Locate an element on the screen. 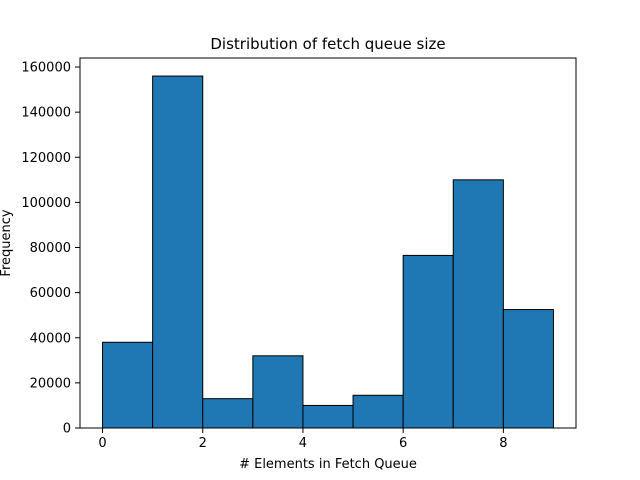 The image size is (640, 480). chart-title: Distribution of fetch queue size is located at coordinates (327, 44).